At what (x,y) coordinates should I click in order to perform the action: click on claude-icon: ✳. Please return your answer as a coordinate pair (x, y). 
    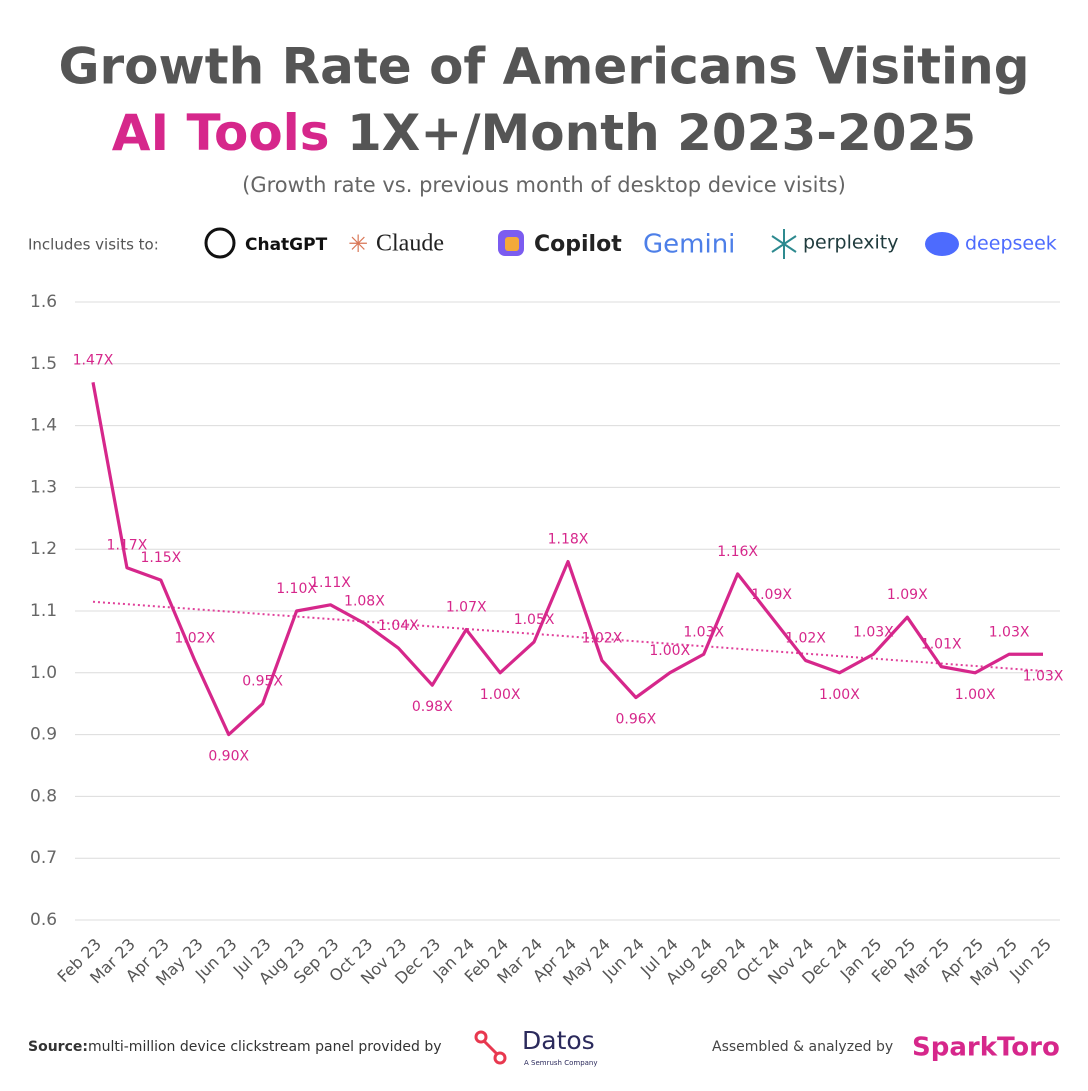
    Looking at the image, I should click on (358, 244).